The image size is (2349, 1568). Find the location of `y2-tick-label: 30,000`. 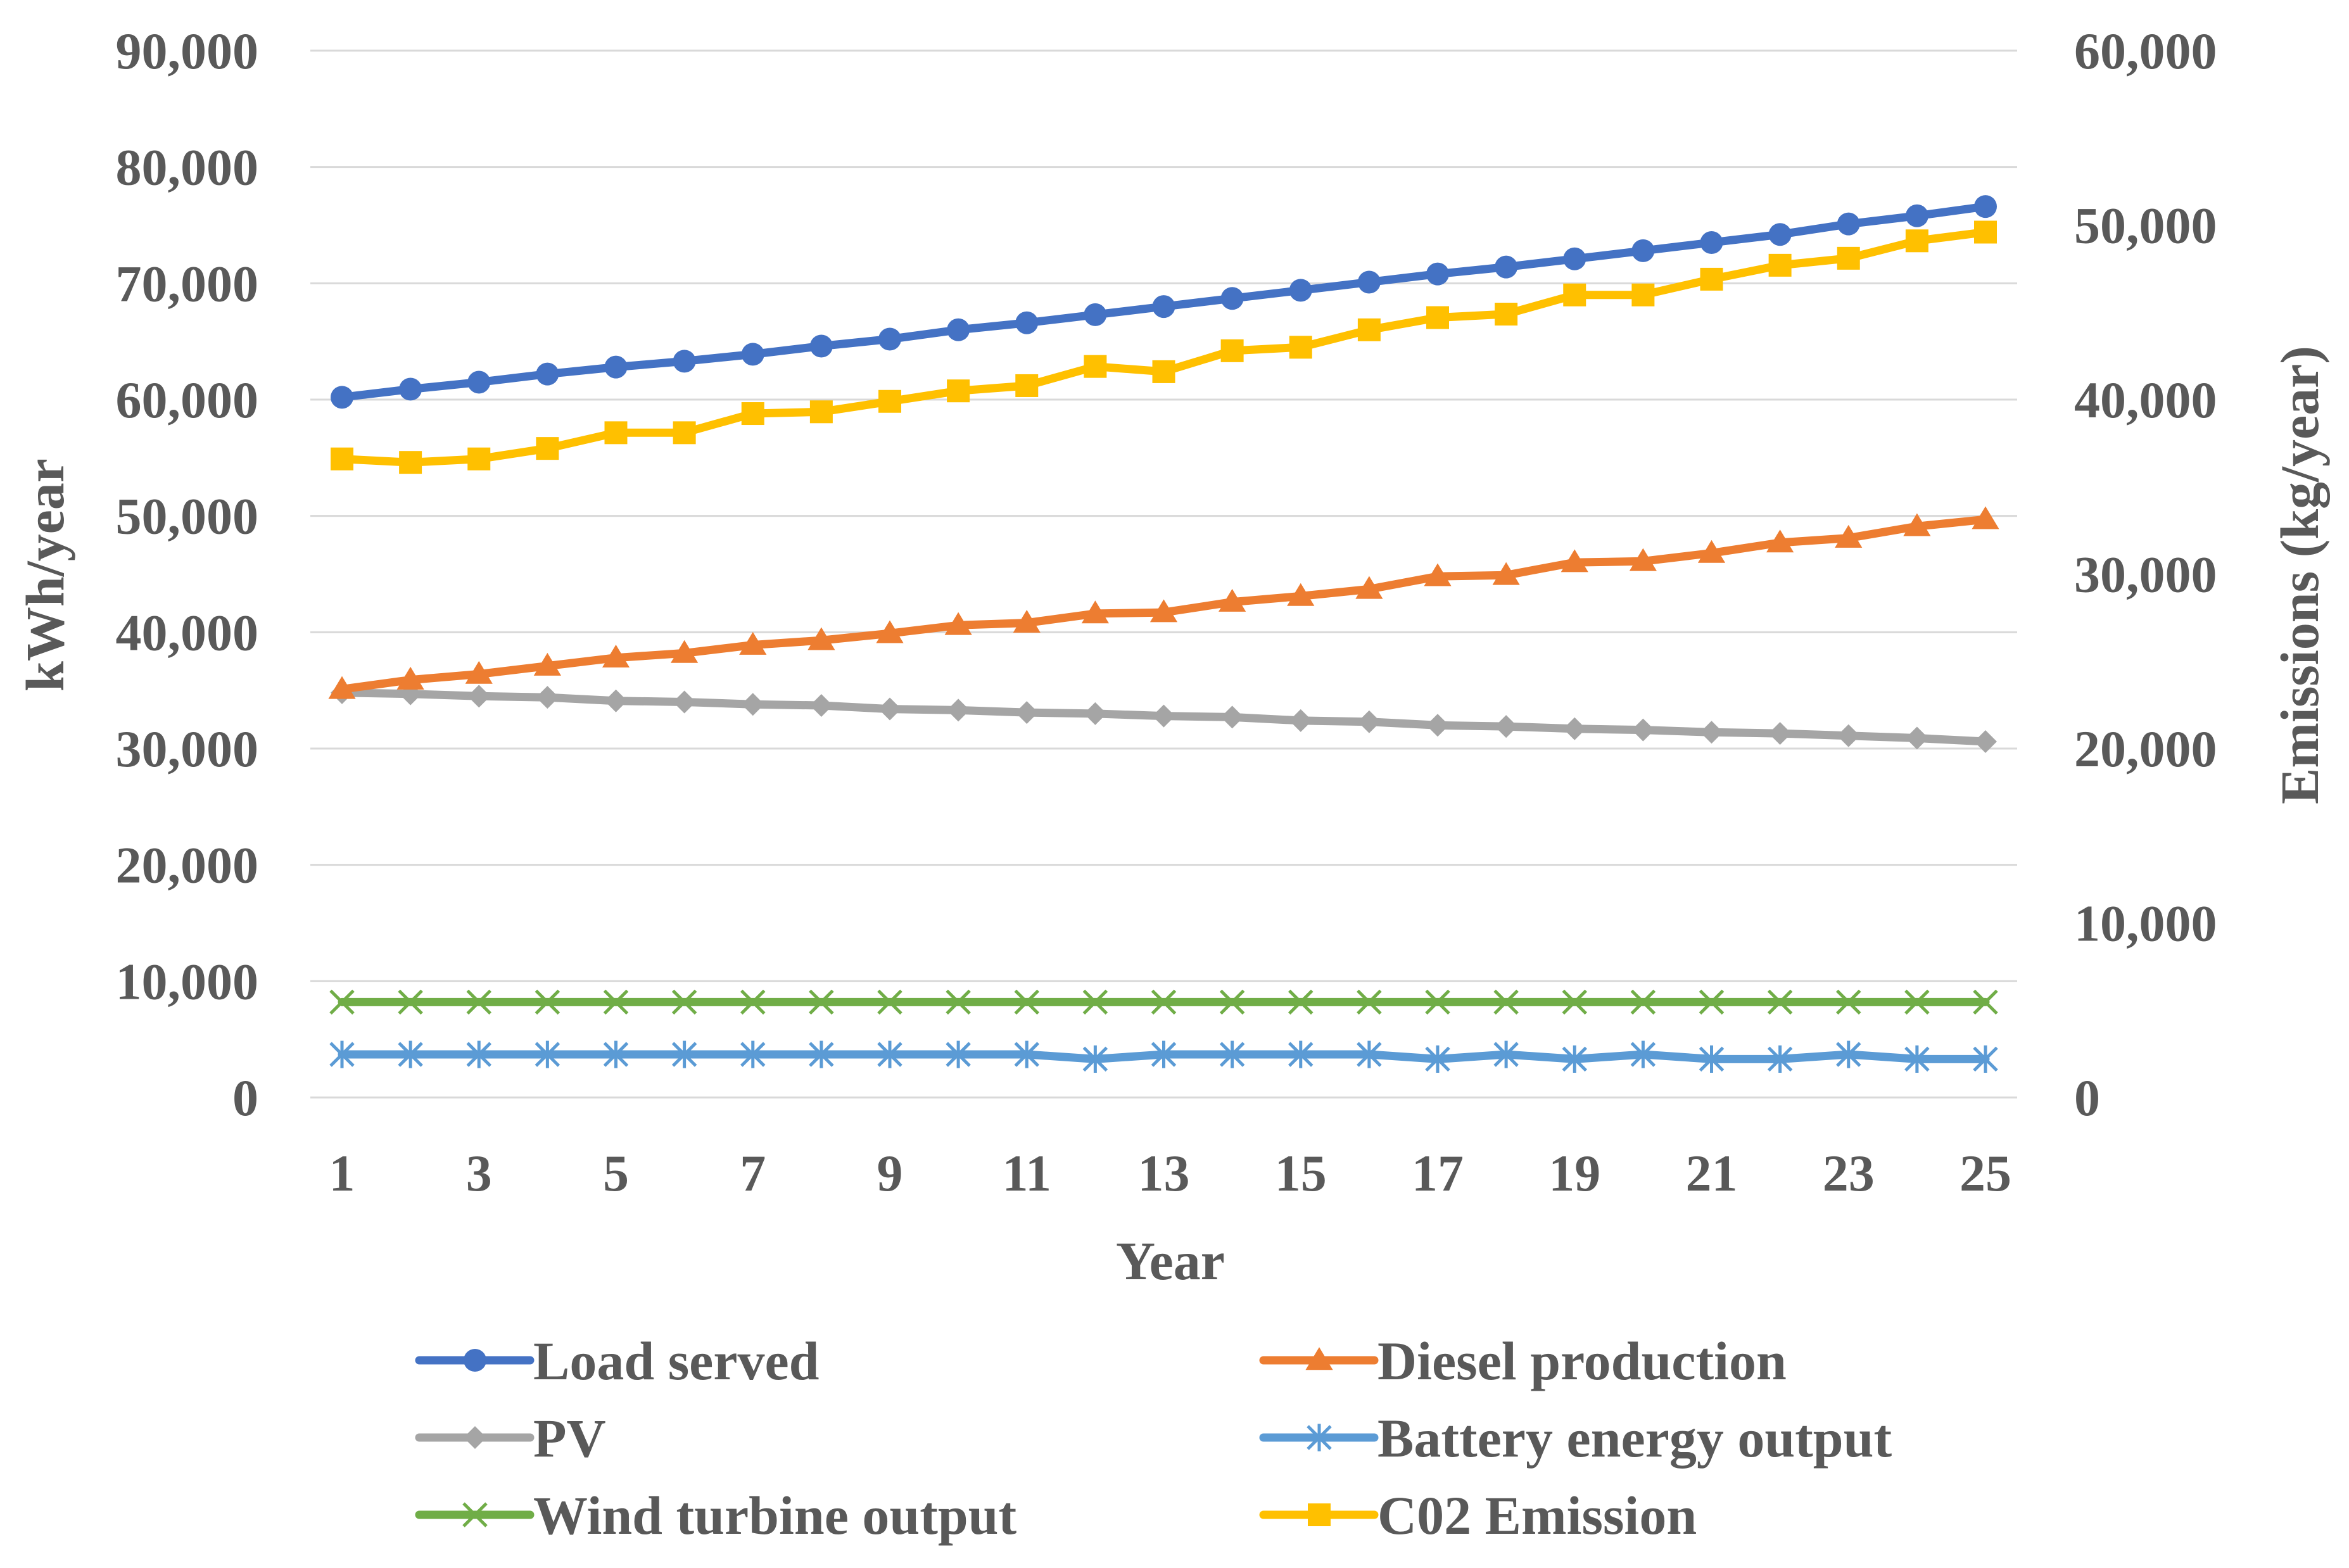

y2-tick-label: 30,000 is located at coordinates (2145, 575).